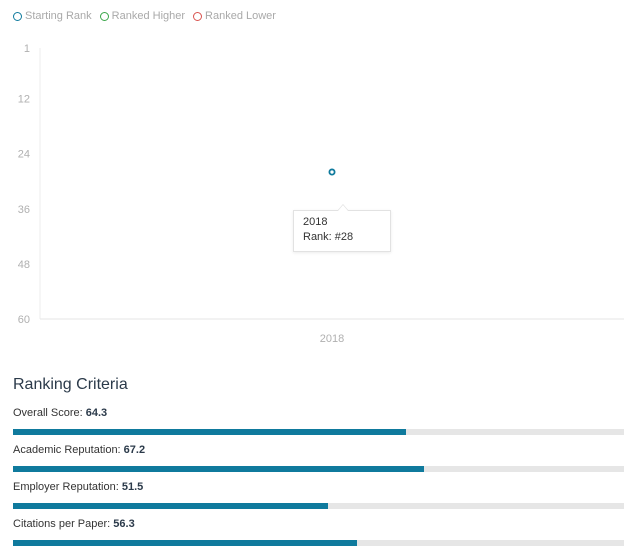  Describe the element at coordinates (63, 524) in the screenshot. I see `criterion-name: Citations per Paper:` at that location.